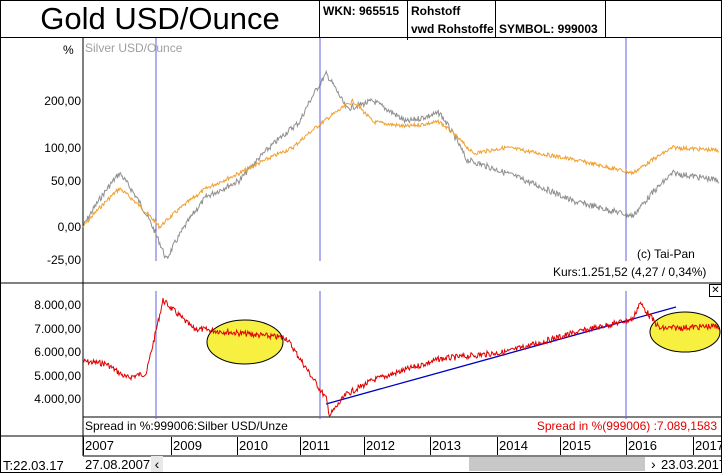  I want to click on y-tick: -25,00, so click(63, 260).